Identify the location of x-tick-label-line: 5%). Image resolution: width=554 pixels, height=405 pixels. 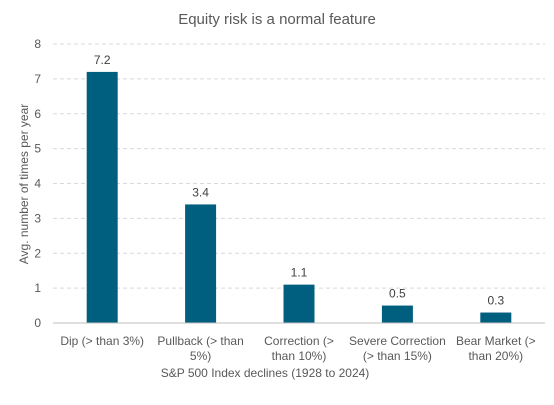
(200, 356).